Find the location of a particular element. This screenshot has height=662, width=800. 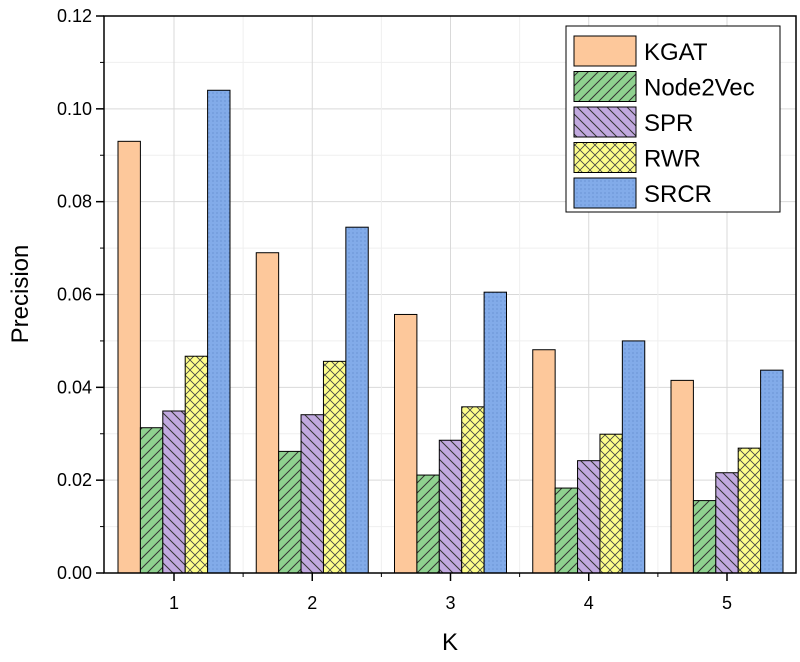

bar-kgat-k5 is located at coordinates (682, 476).